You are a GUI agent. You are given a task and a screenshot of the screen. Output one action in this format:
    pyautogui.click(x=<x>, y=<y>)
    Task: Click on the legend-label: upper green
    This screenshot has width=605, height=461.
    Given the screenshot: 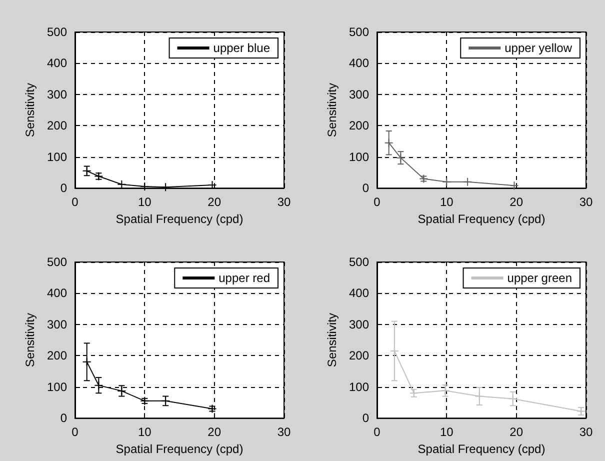 What is the action you would take?
    pyautogui.click(x=539, y=278)
    